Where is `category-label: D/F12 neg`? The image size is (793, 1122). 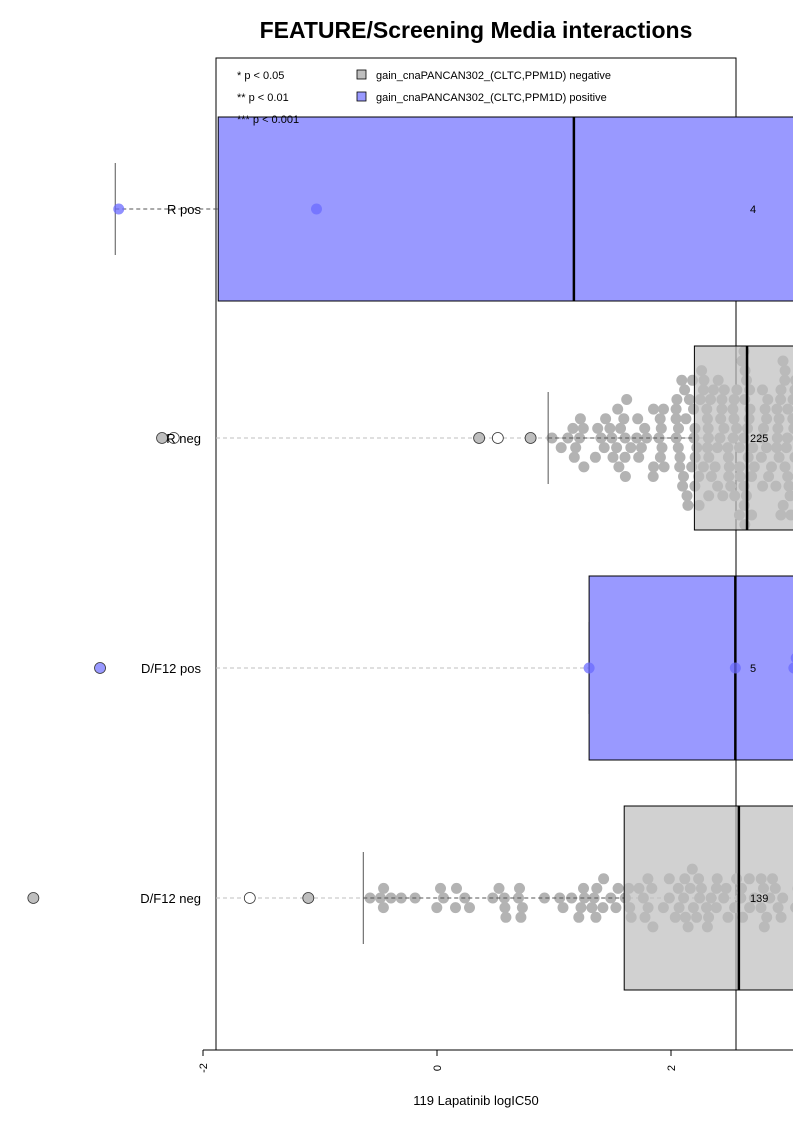
category-label: D/F12 neg is located at coordinates (170, 898).